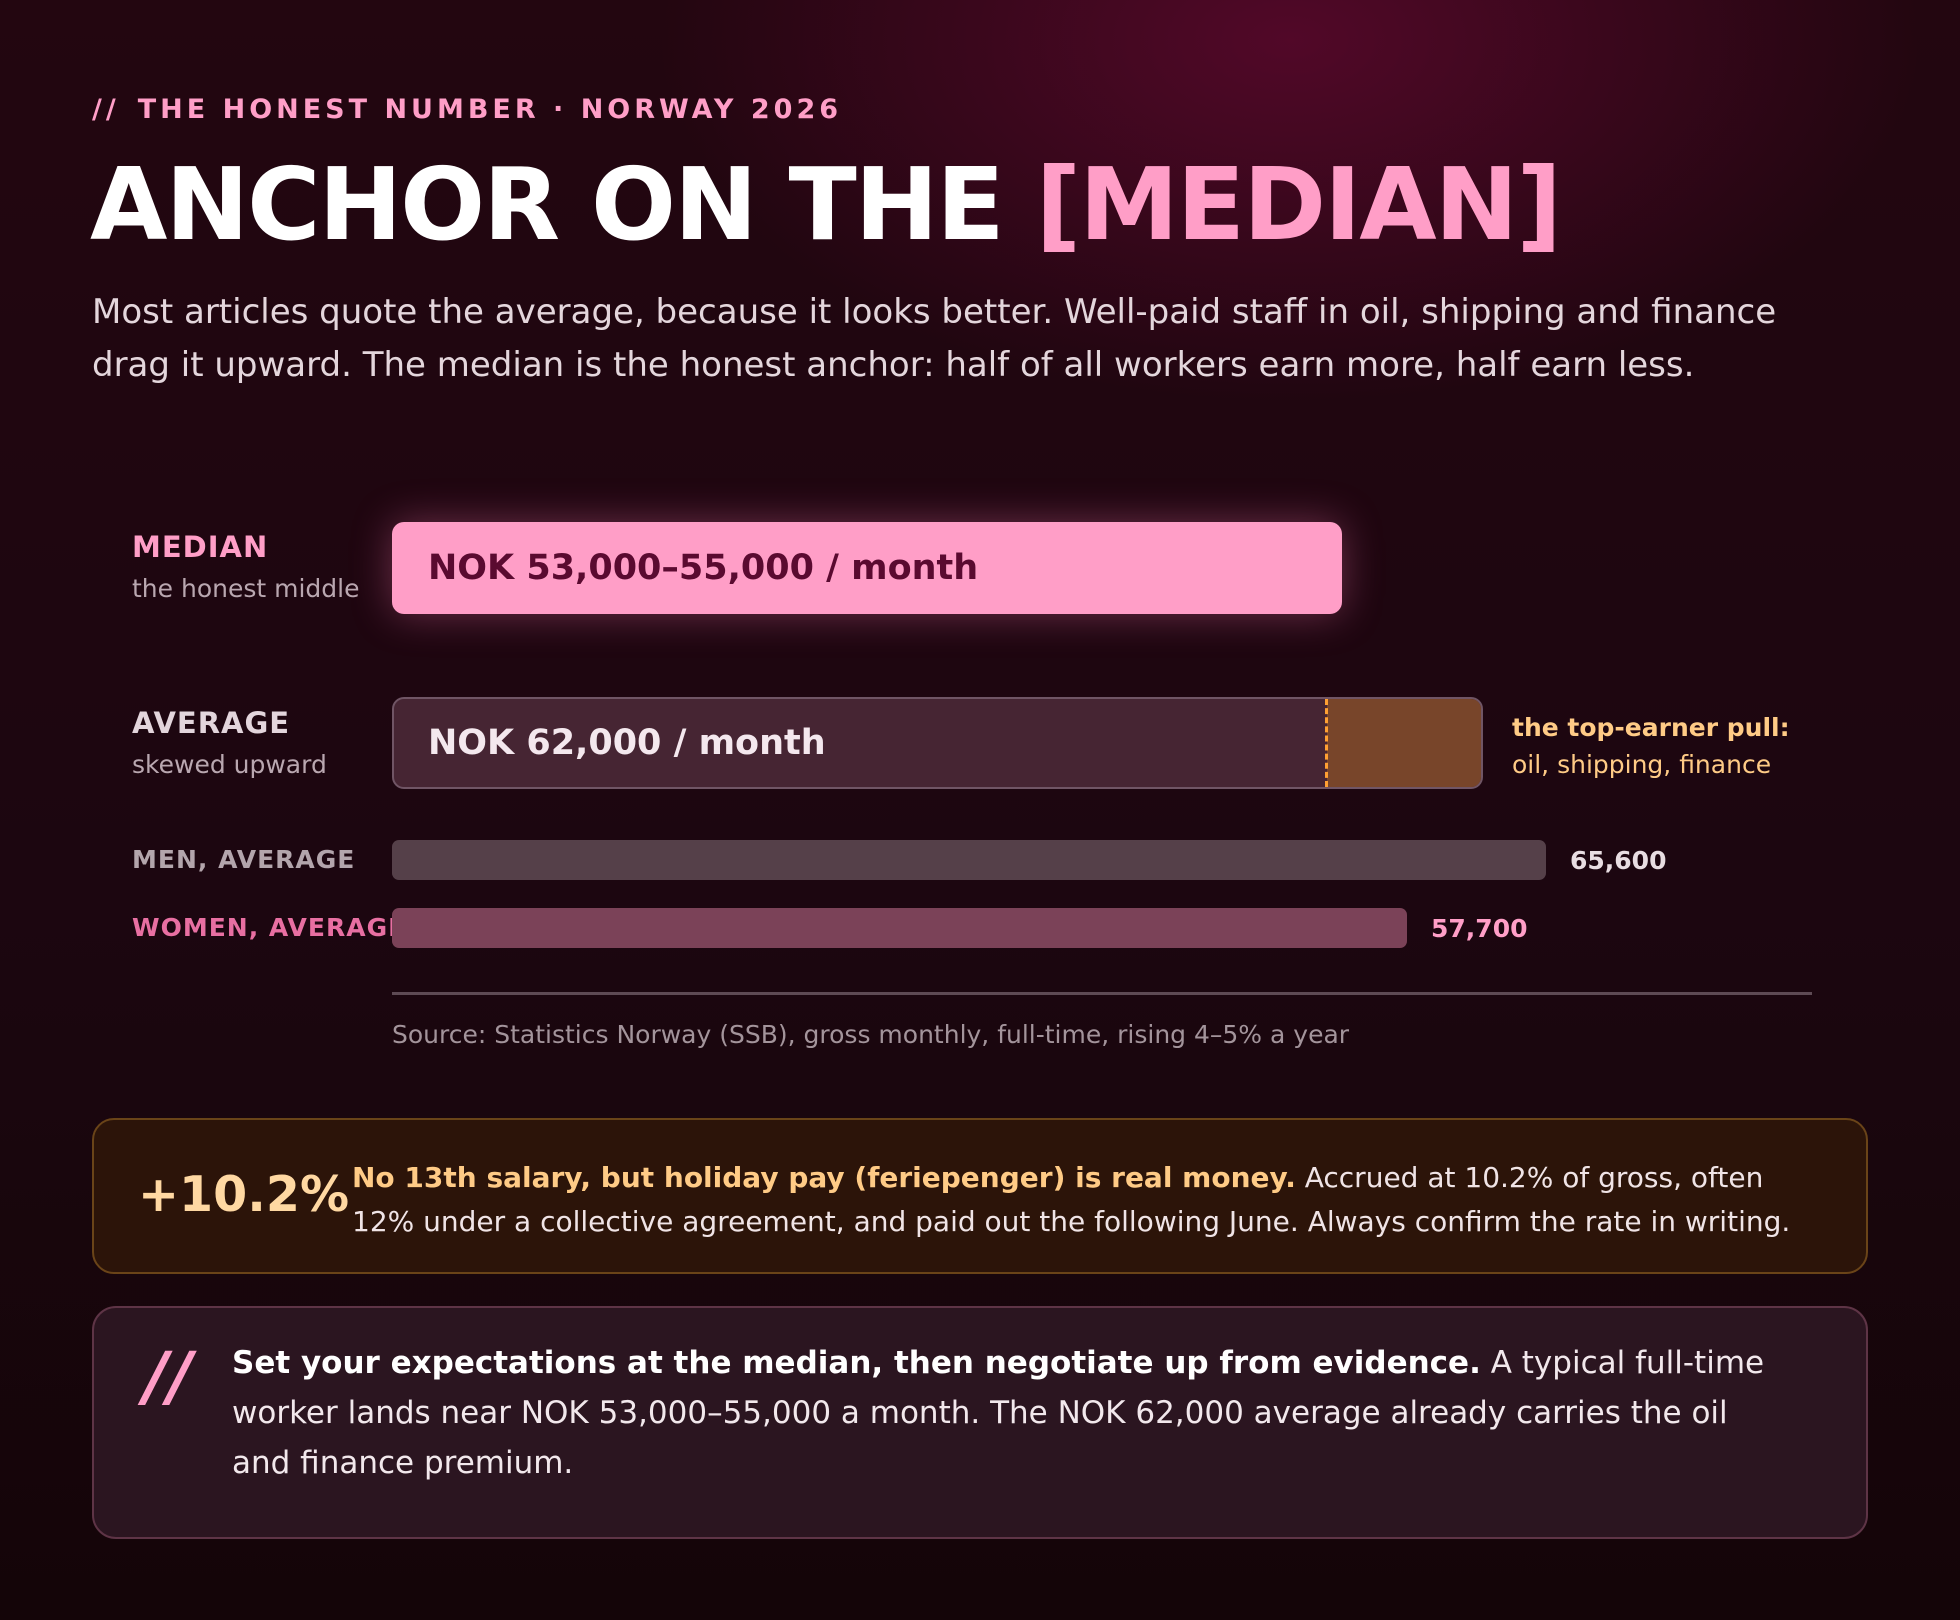  What do you see at coordinates (1642, 764) in the screenshot?
I see `pull-annotation-sub: oil, shipping, finance` at bounding box center [1642, 764].